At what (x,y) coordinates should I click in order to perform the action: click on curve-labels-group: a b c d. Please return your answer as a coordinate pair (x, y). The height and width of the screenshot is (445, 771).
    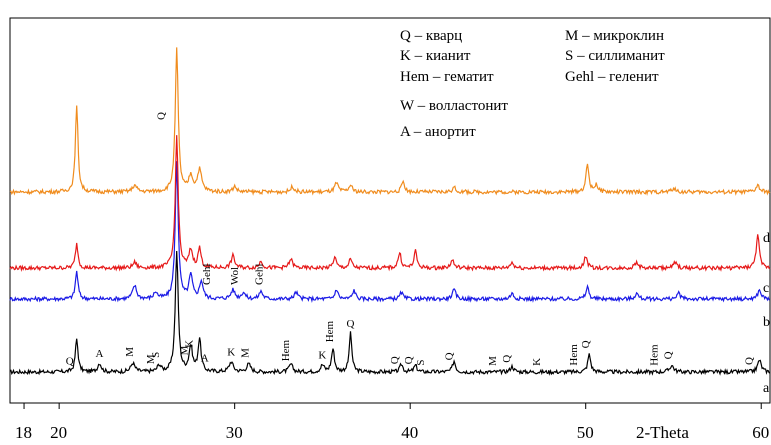
    Looking at the image, I should click on (766, 313).